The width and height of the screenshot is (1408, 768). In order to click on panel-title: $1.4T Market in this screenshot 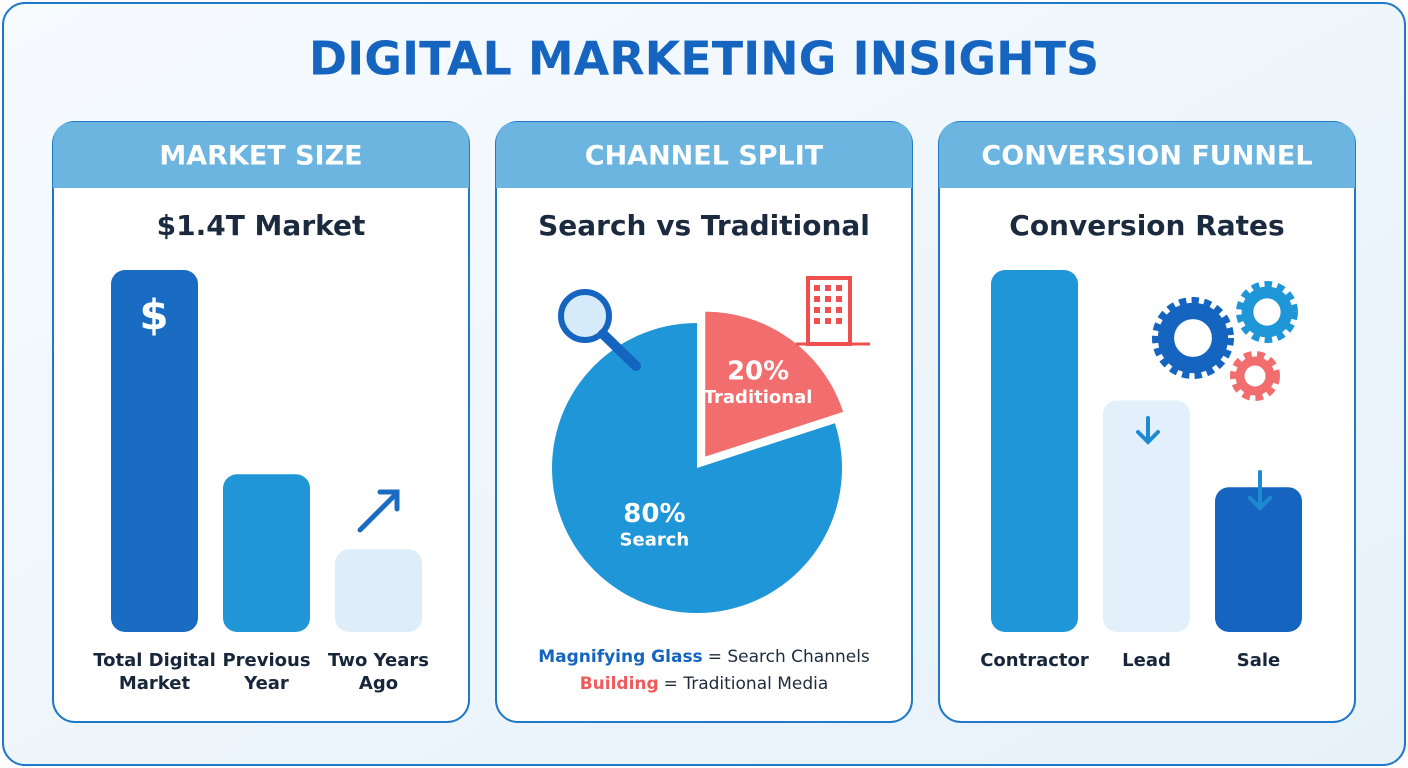, I will do `click(261, 225)`.